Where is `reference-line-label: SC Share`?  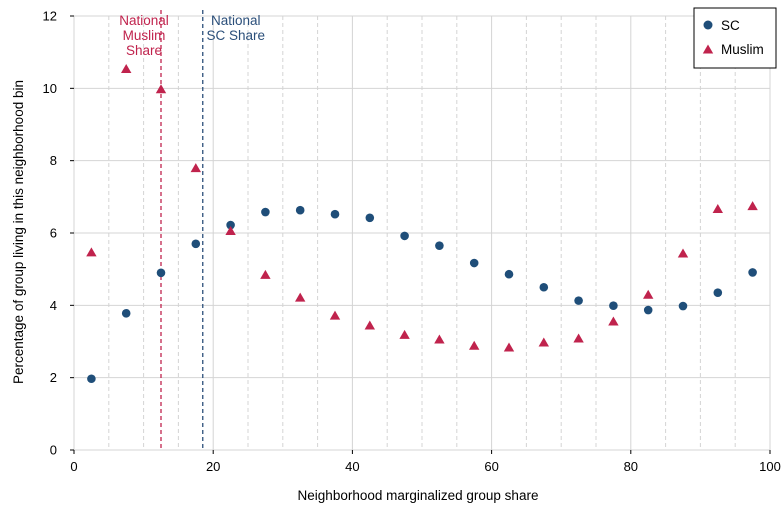 reference-line-label: SC Share is located at coordinates (235, 35).